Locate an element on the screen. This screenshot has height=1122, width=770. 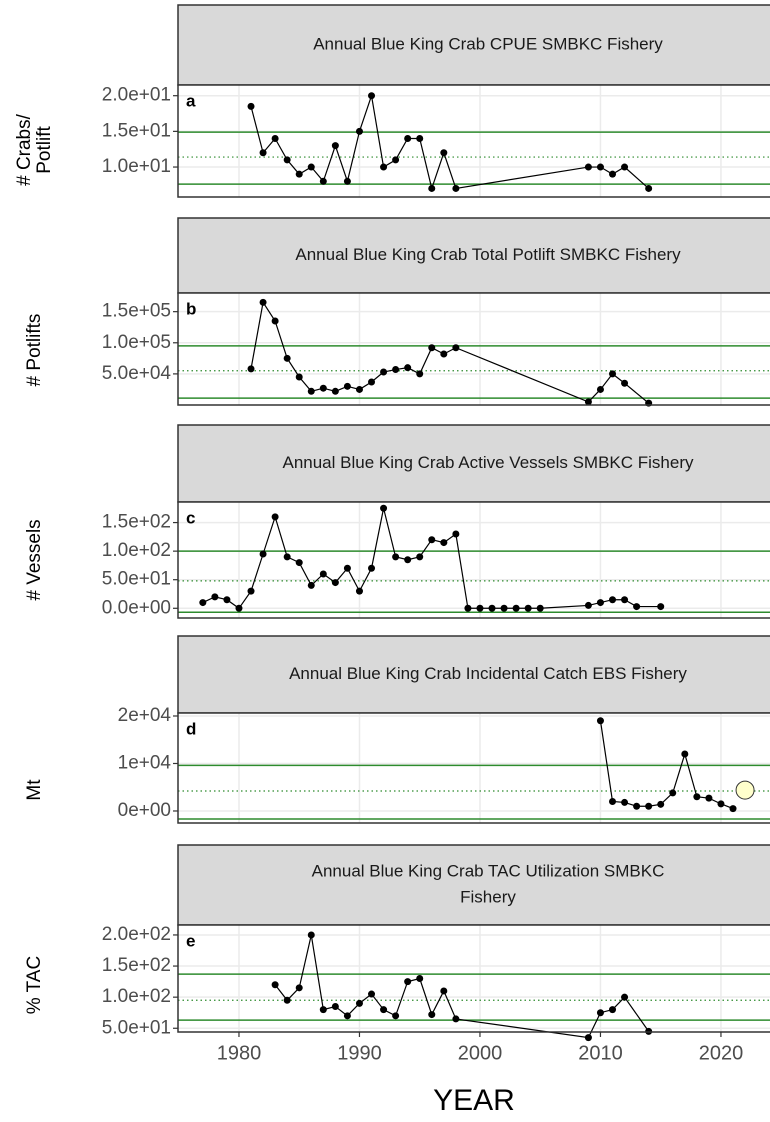
x-tick-label: 2010 is located at coordinates (600, 1053).